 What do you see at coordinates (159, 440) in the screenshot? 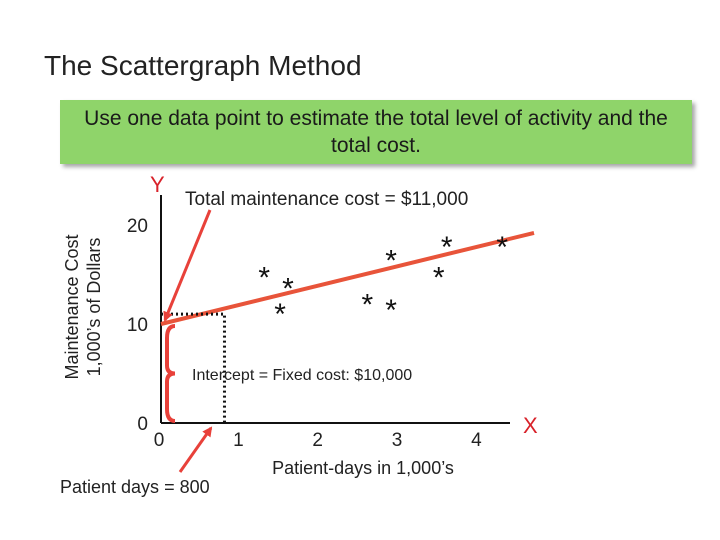
I see `x-tick-label: 0` at bounding box center [159, 440].